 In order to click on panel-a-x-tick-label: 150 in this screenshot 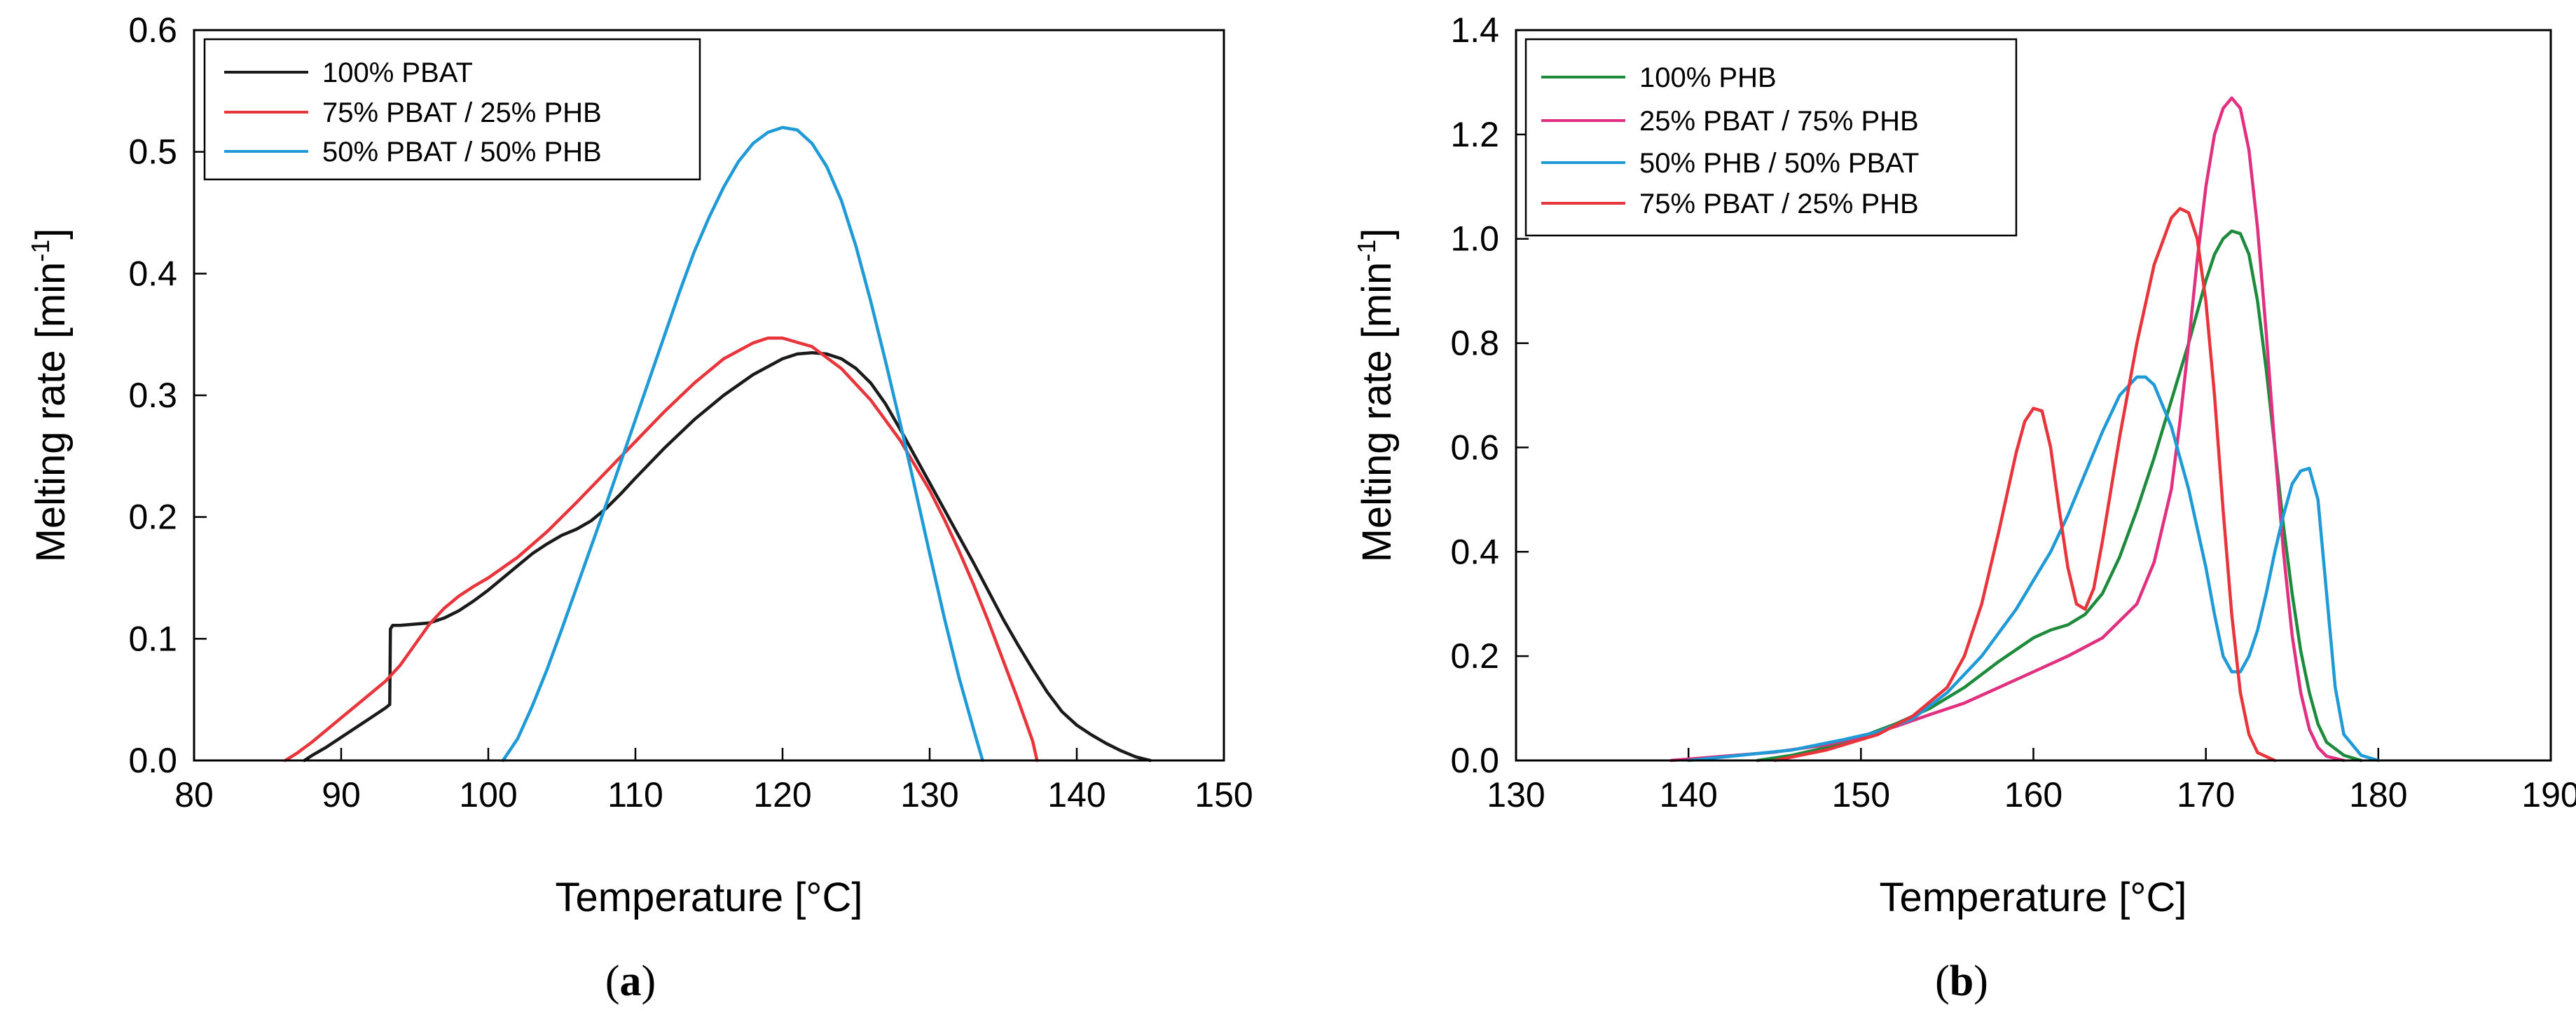, I will do `click(1223, 794)`.